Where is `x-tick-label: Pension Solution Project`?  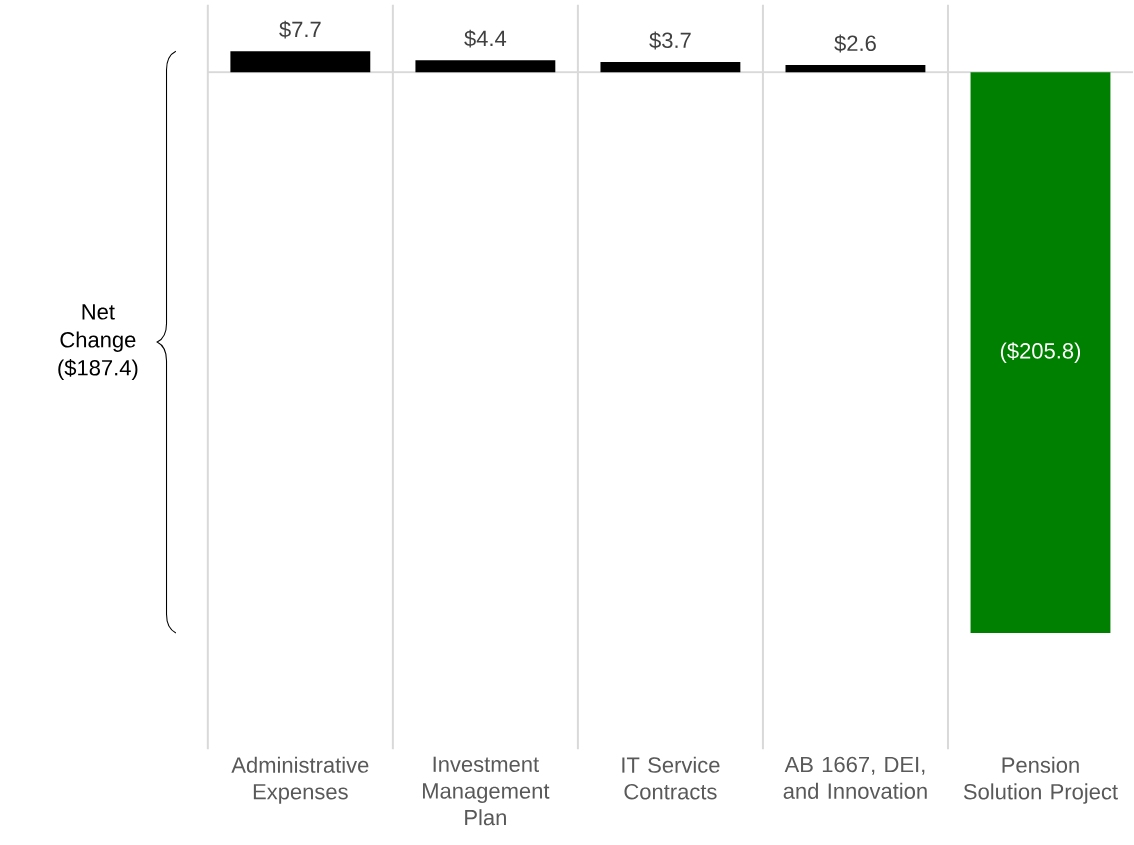
x-tick-label: Pension Solution Project is located at coordinates (1040, 780).